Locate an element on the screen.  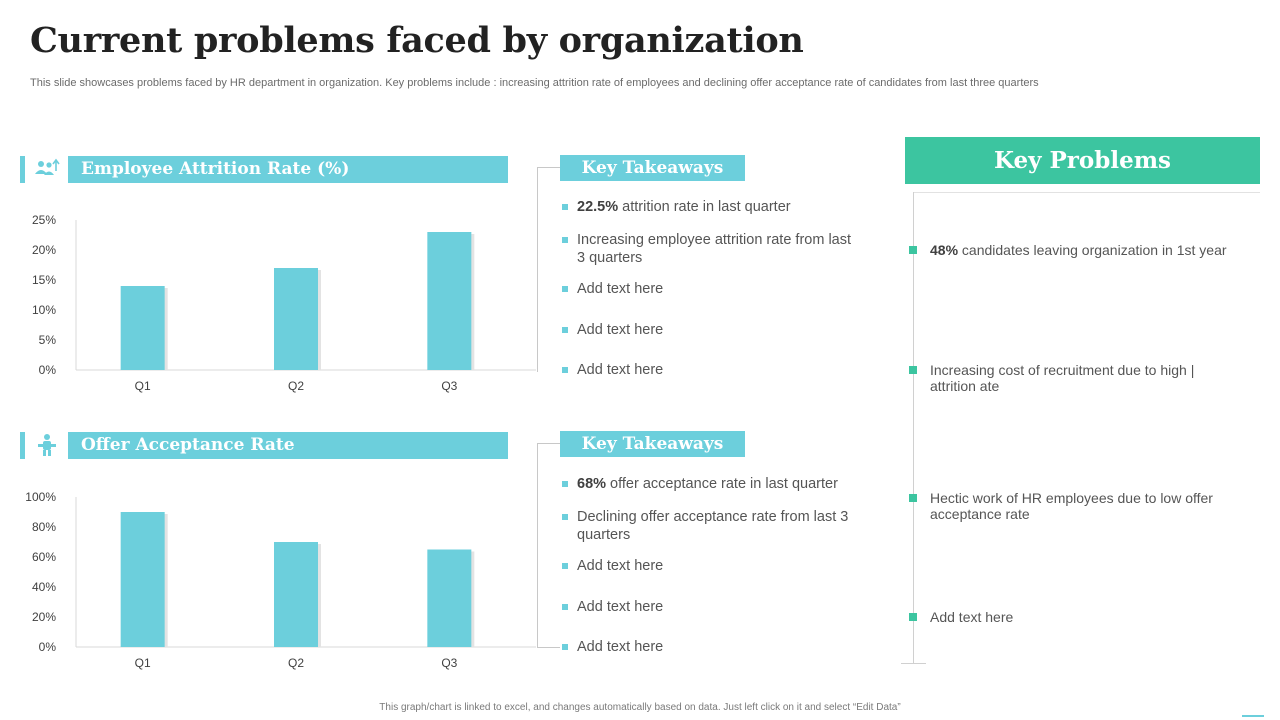
y-tick-label: 40% is located at coordinates (44, 587).